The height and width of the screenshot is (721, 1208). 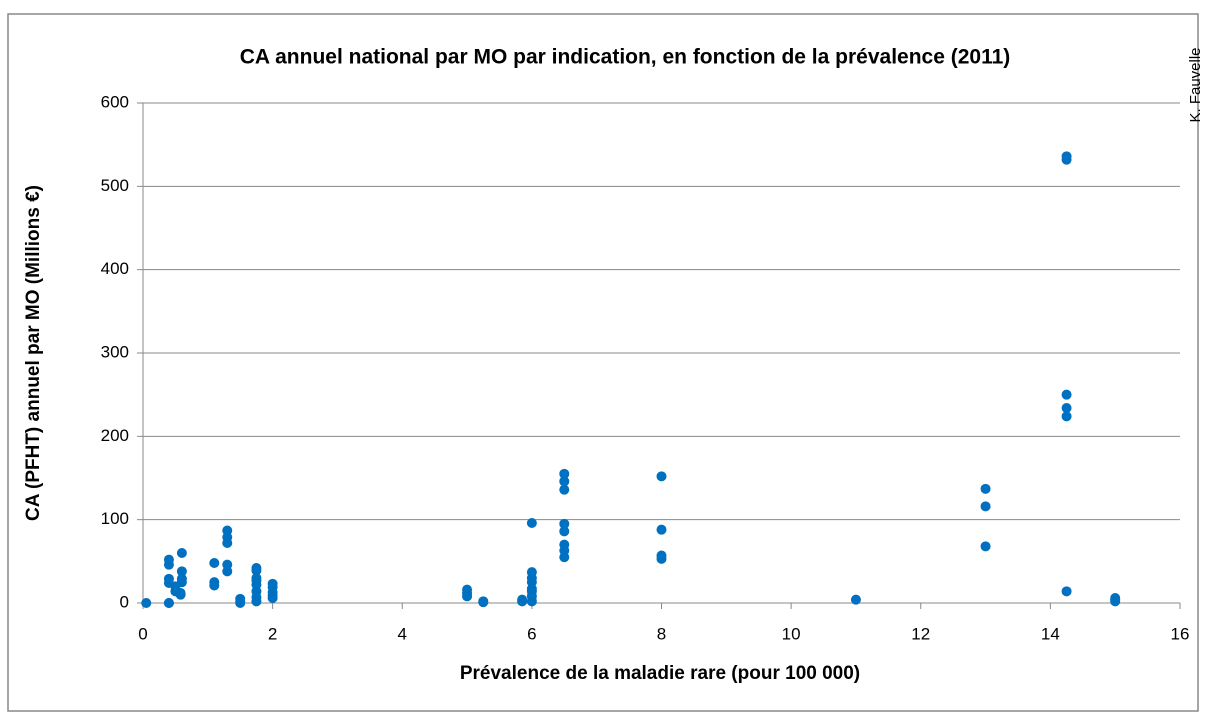 I want to click on x-tick-label: 2, so click(x=272, y=633).